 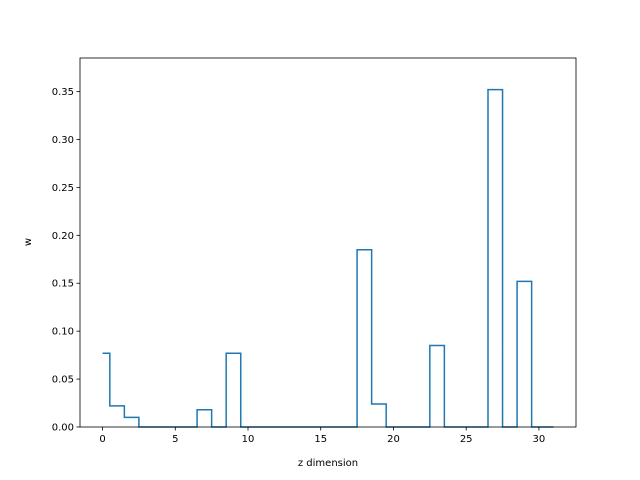 I want to click on x-tick-label: 30, so click(x=539, y=439).